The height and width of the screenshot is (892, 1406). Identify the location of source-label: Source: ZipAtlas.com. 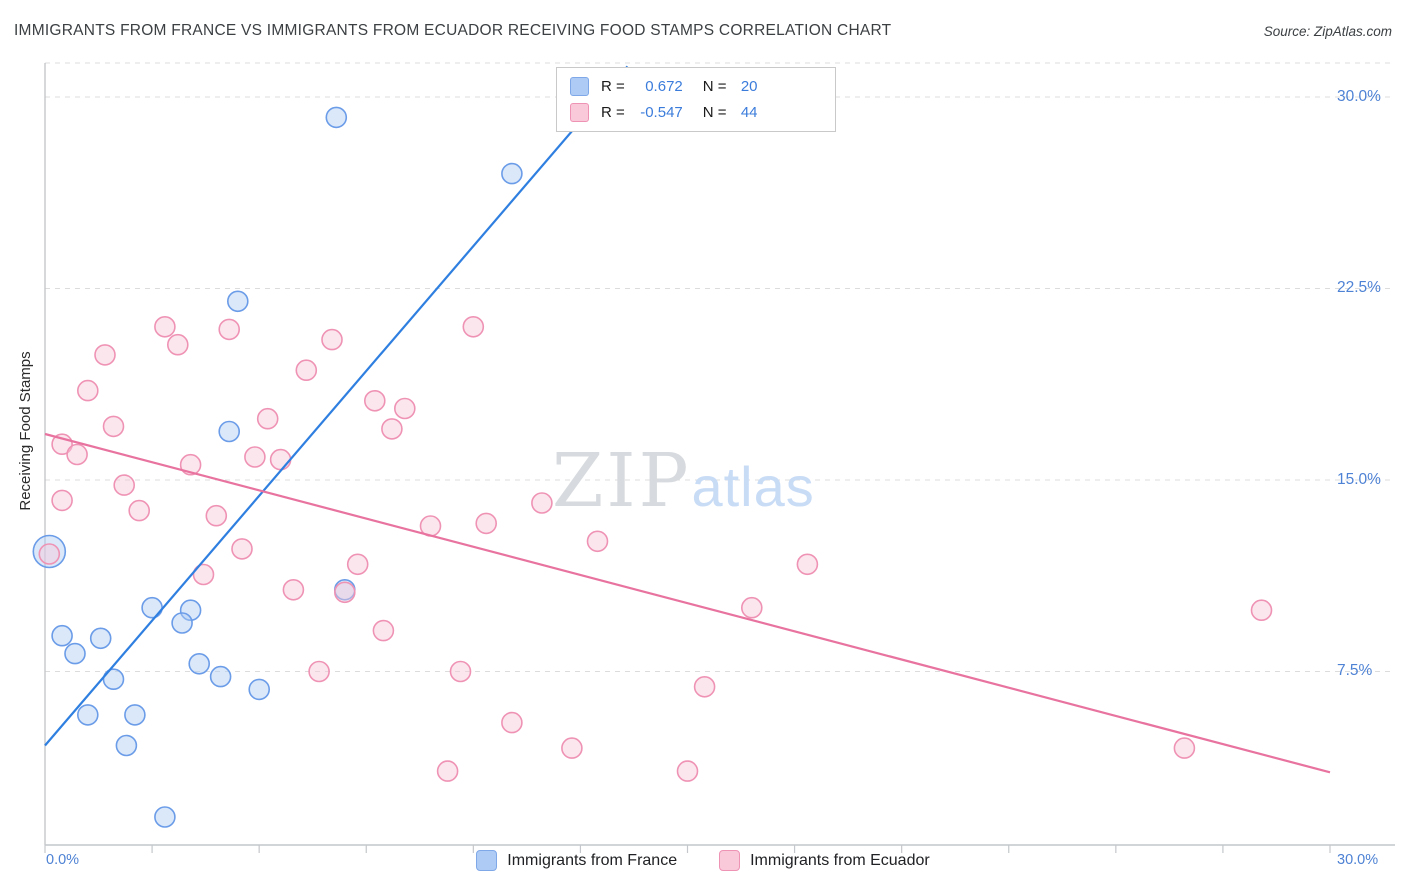
(1327, 31).